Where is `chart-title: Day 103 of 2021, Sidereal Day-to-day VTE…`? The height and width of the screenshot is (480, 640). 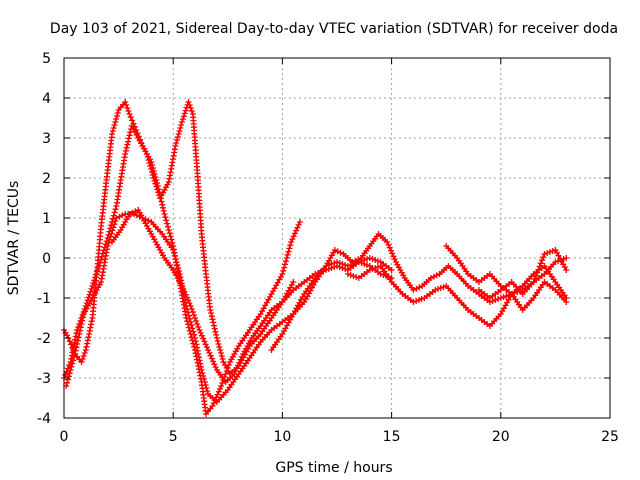 chart-title: Day 103 of 2021, Sidereal Day-to-day VTE… is located at coordinates (334, 29).